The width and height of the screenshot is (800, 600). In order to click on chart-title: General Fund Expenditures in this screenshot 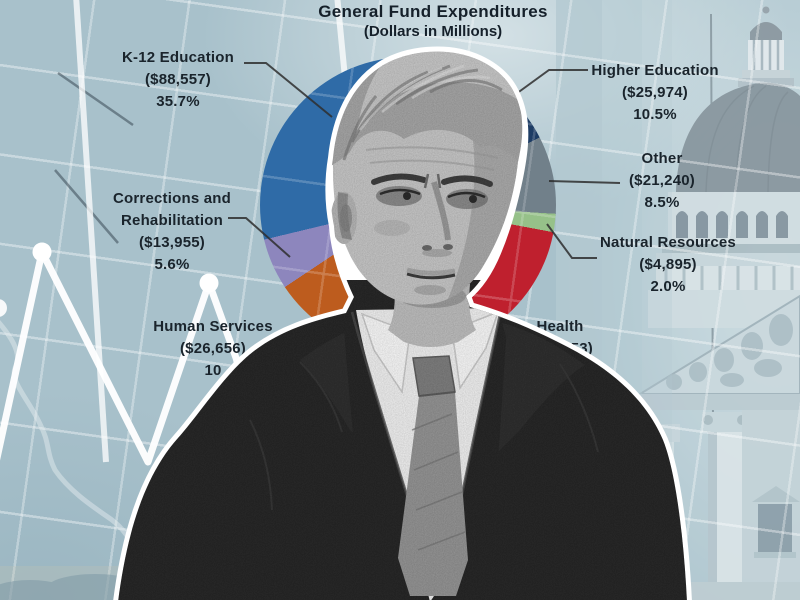, I will do `click(433, 11)`.